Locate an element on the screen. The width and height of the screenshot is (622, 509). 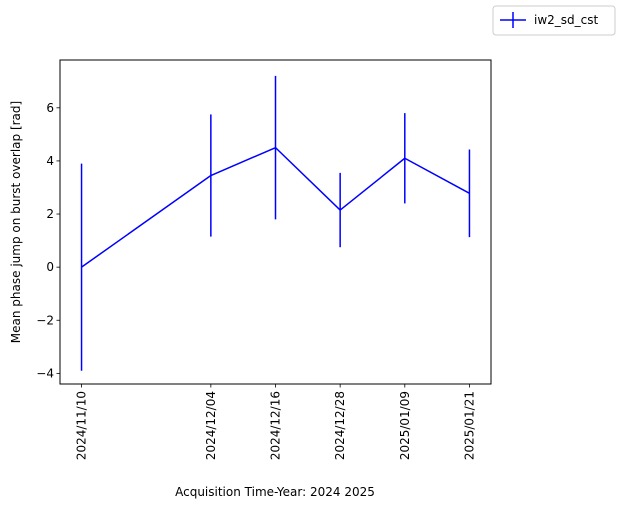
x-tick-label: 2024/11/10 is located at coordinates (82, 425).